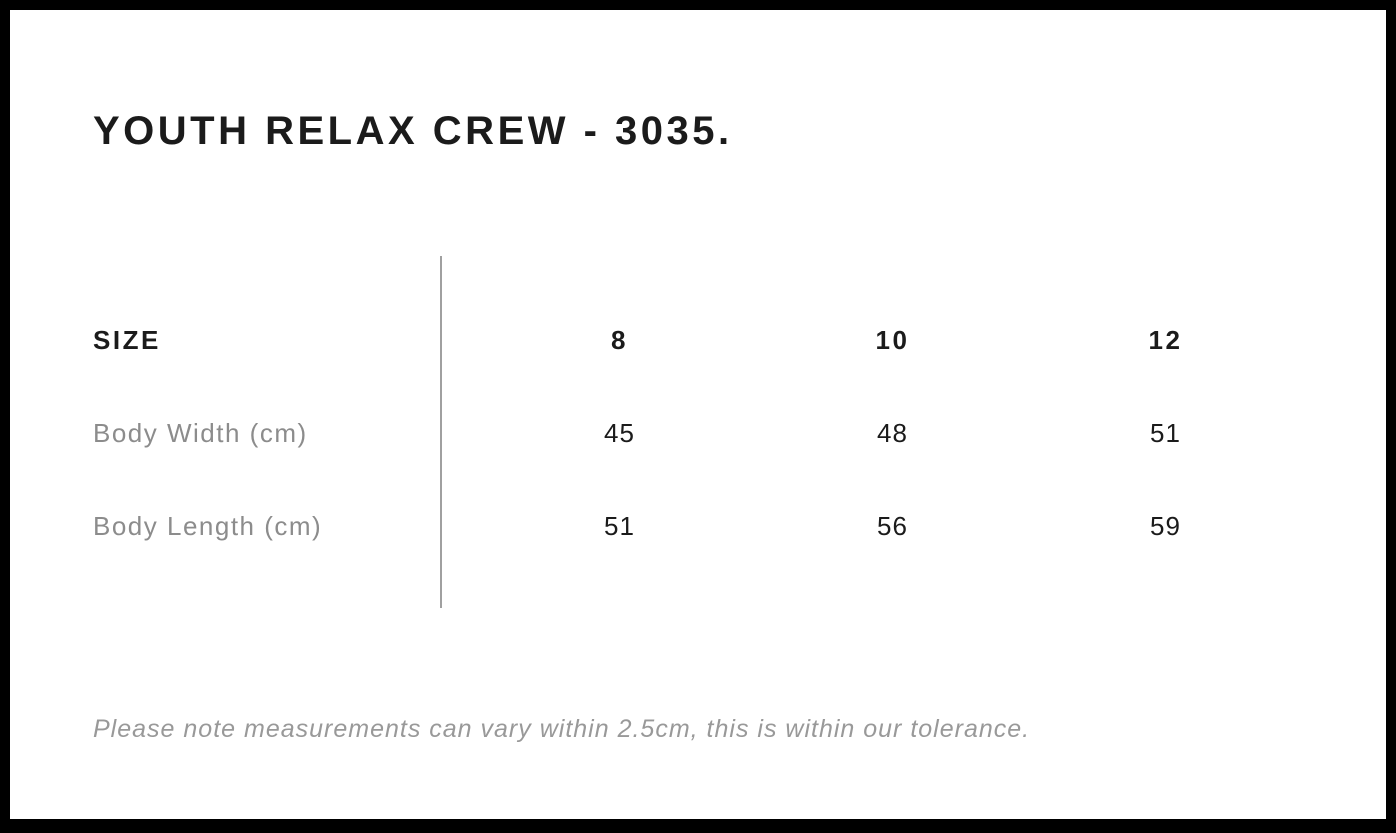  What do you see at coordinates (200, 433) in the screenshot?
I see `body-width-row-label: Body Width (cm)` at bounding box center [200, 433].